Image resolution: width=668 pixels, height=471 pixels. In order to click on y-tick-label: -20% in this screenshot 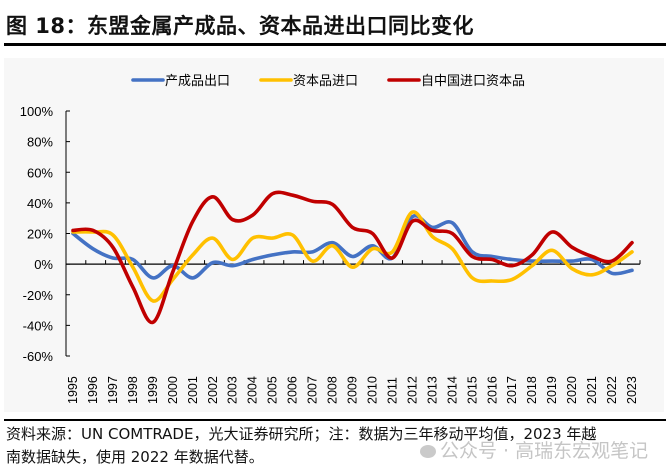, I will do `click(38, 295)`.